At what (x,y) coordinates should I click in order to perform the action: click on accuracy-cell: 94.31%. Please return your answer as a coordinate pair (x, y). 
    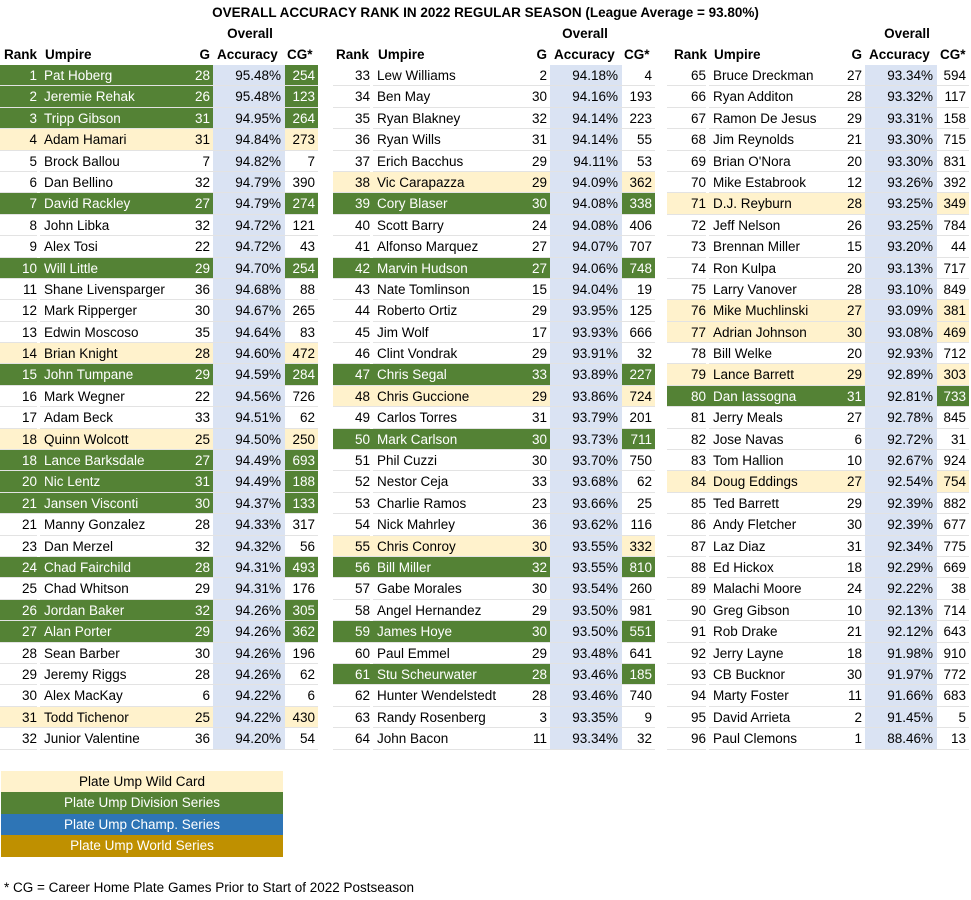
    Looking at the image, I should click on (249, 567).